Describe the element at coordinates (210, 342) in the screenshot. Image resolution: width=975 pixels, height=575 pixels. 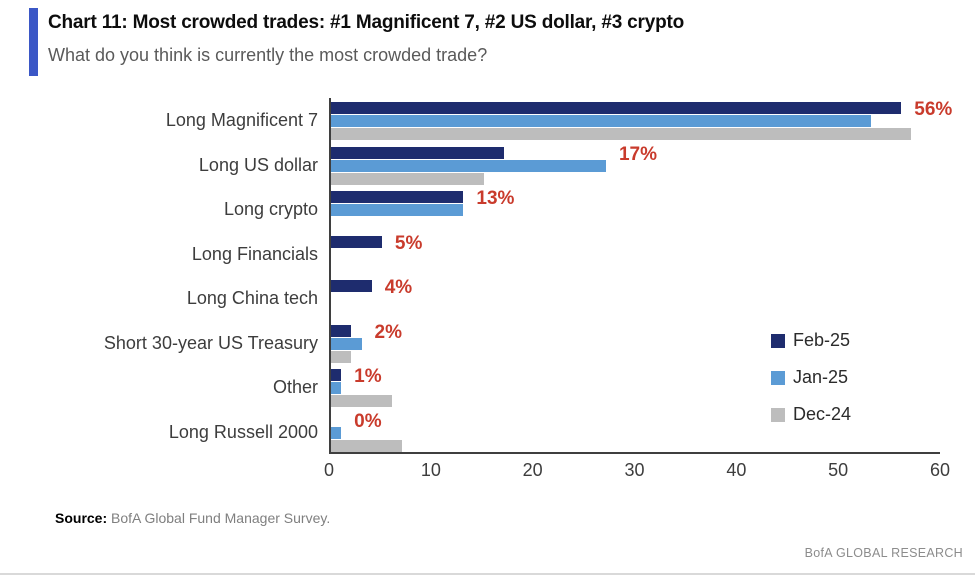
I see `category-label: Short 30-year US Treasury` at that location.